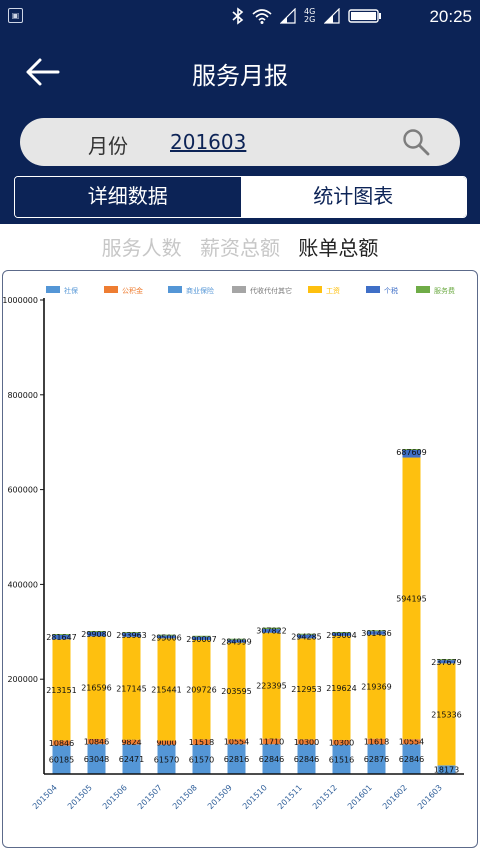 This screenshot has height=853, width=480. I want to click on legend-label: 社保, so click(71, 290).